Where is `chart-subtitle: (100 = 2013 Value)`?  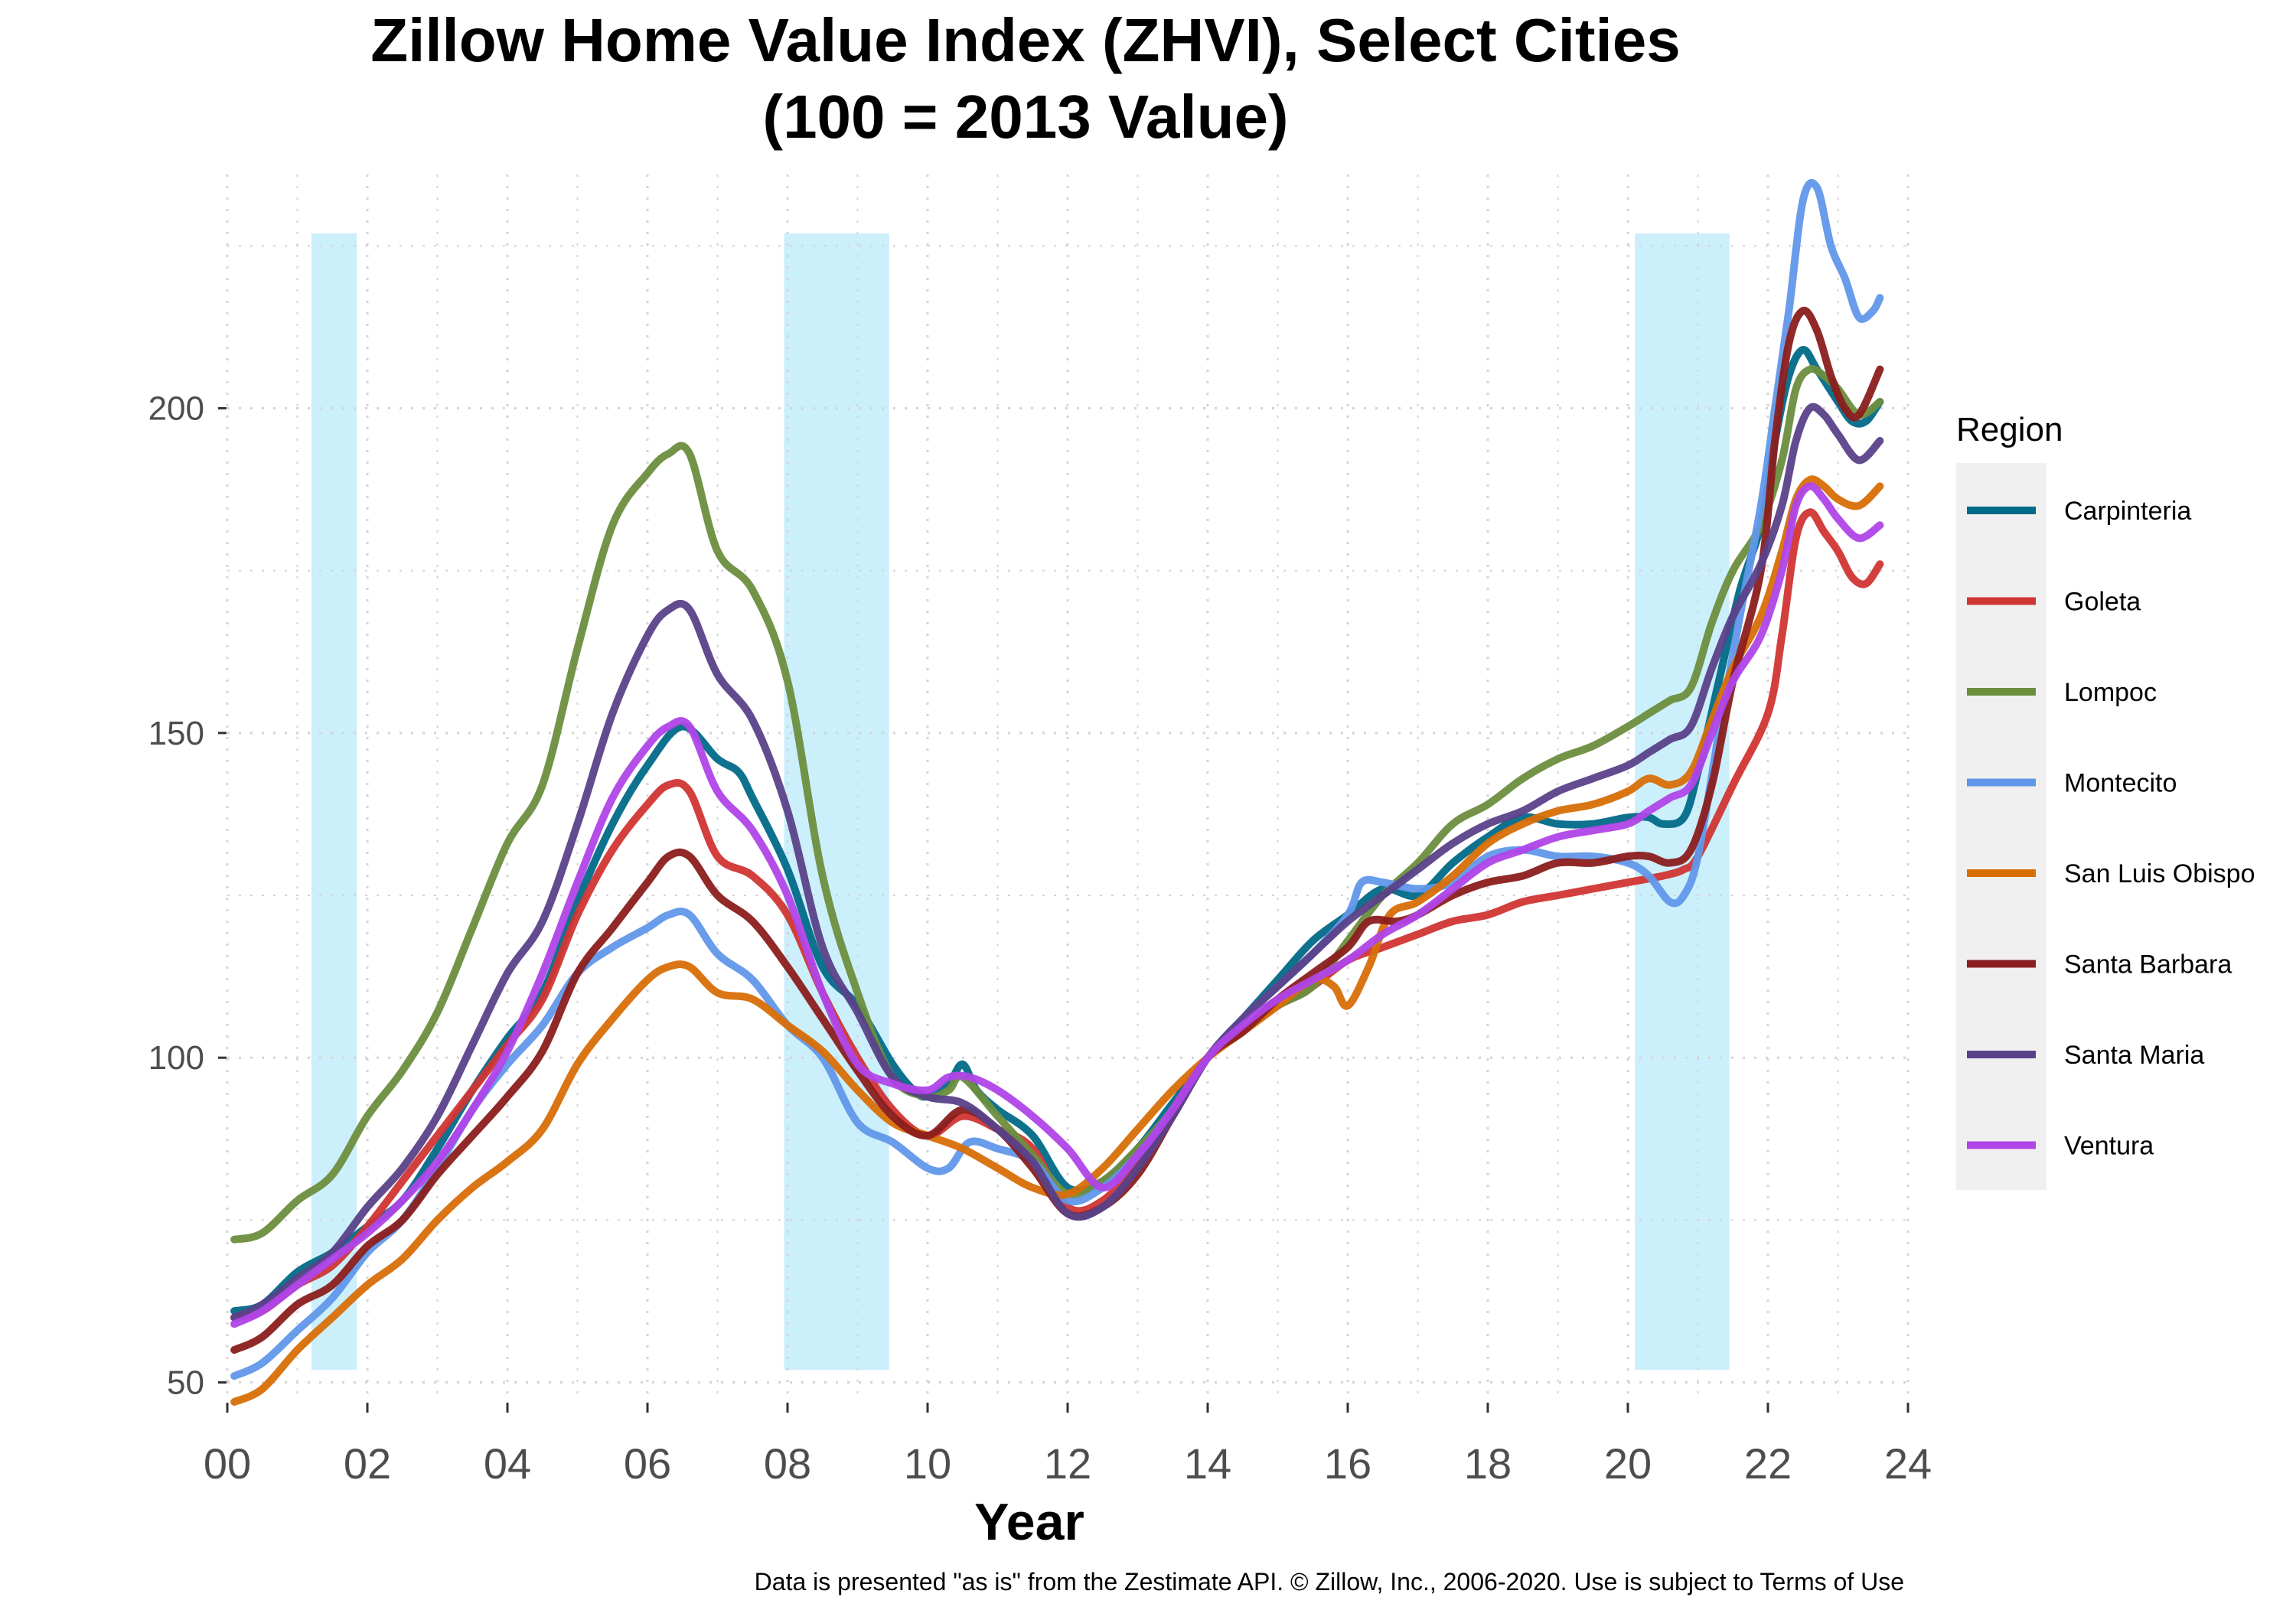
chart-subtitle: (100 = 2013 Value) is located at coordinates (1025, 117).